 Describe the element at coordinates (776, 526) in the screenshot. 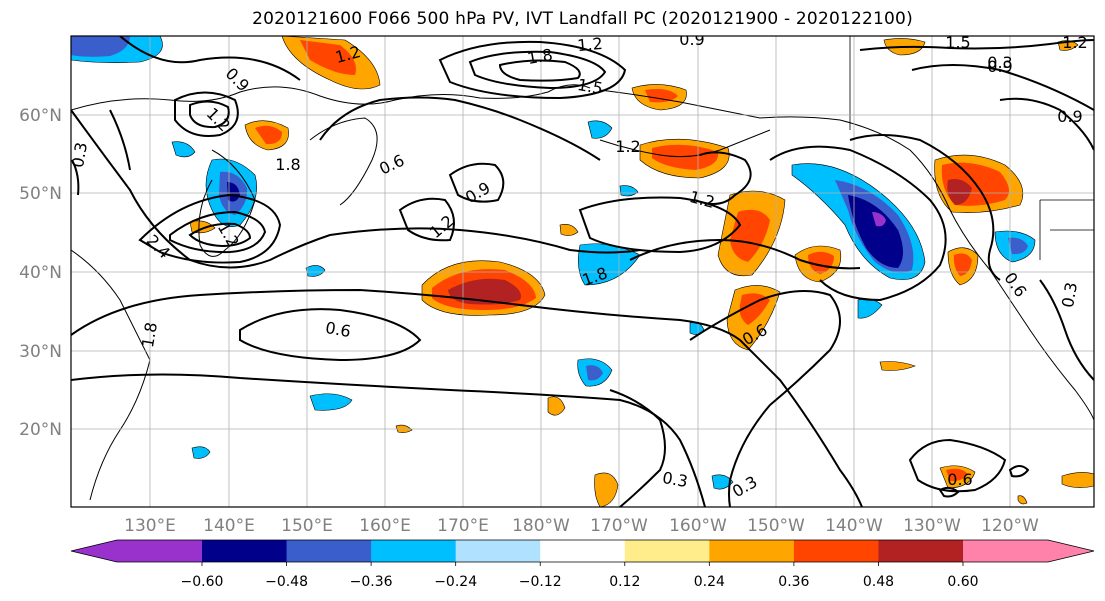

I see `longitude-label: 150°W` at that location.